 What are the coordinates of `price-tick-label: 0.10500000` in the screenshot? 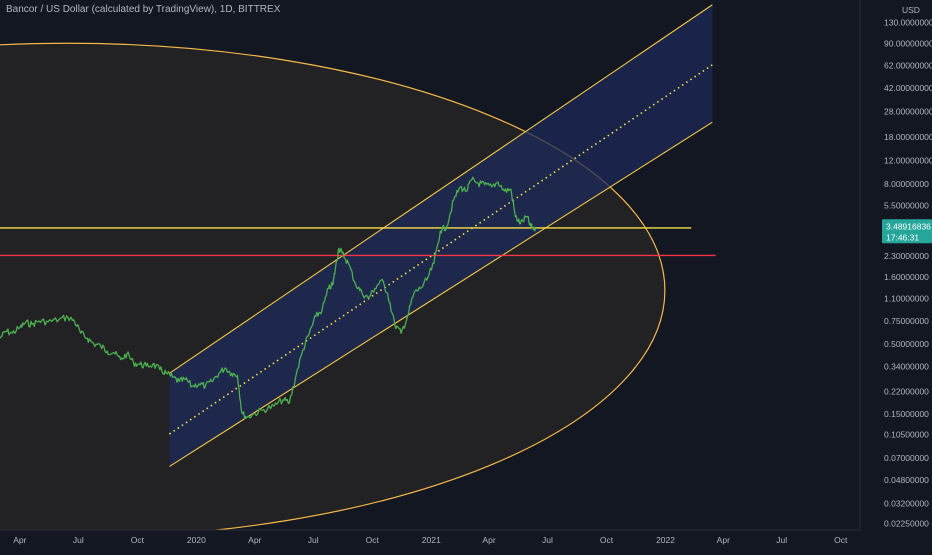 It's located at (906, 435).